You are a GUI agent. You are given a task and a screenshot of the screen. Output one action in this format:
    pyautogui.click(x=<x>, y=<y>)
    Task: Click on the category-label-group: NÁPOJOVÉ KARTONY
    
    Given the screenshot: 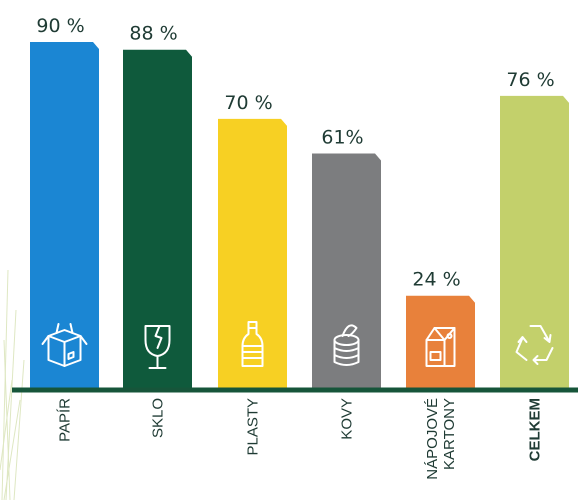 What is the action you would take?
    pyautogui.click(x=441, y=439)
    